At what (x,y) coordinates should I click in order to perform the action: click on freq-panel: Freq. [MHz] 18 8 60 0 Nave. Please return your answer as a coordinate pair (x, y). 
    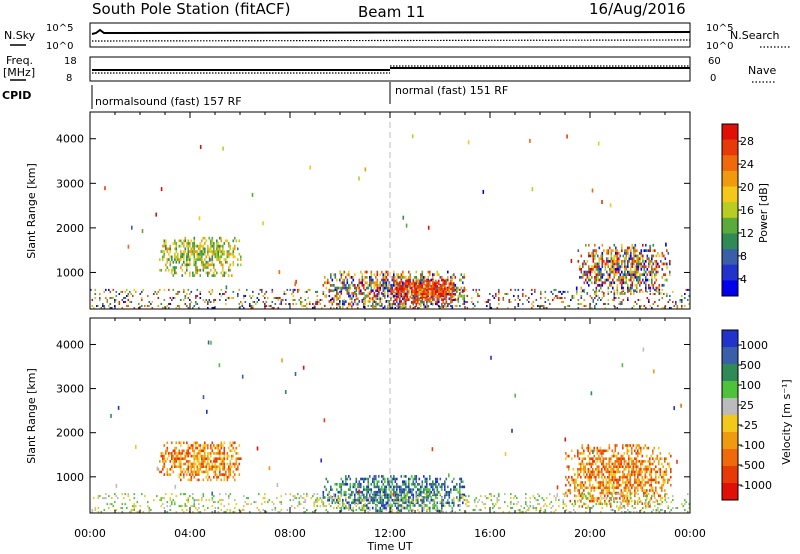
    Looking at the image, I should click on (389, 69).